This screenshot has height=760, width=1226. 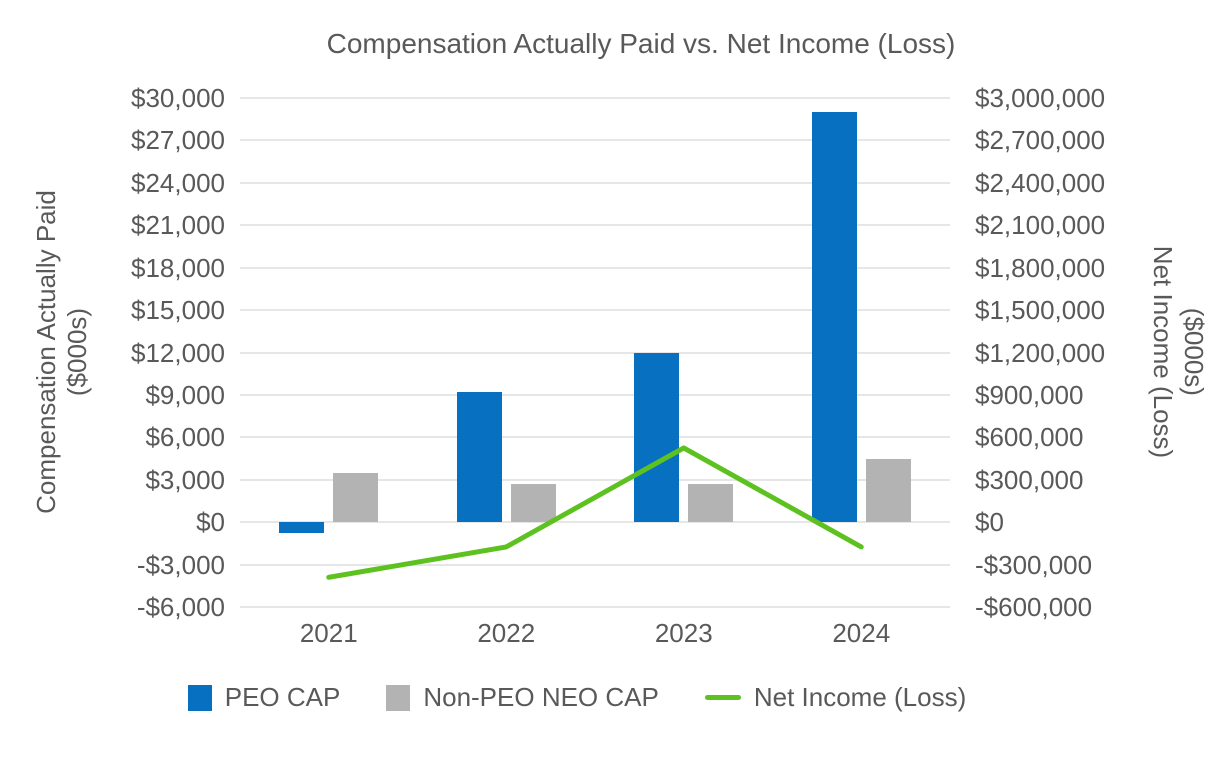 What do you see at coordinates (178, 140) in the screenshot?
I see `left-axis-tick-label: $27,000` at bounding box center [178, 140].